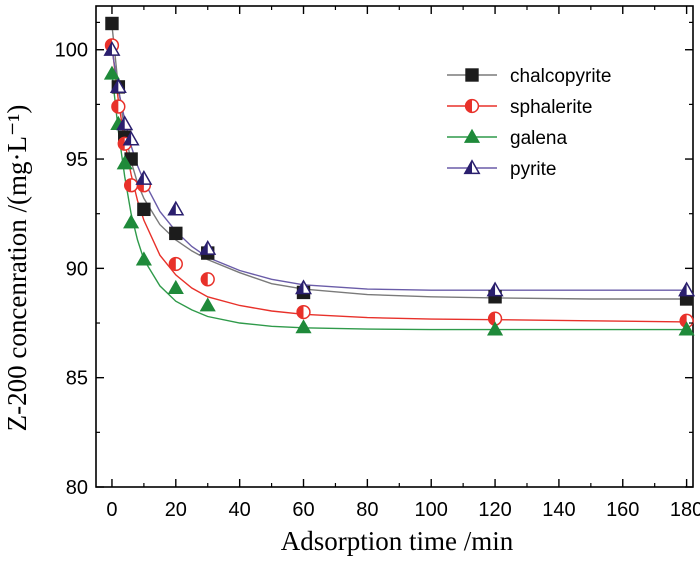  I want to click on x-tick-label: 160, so click(622, 510).